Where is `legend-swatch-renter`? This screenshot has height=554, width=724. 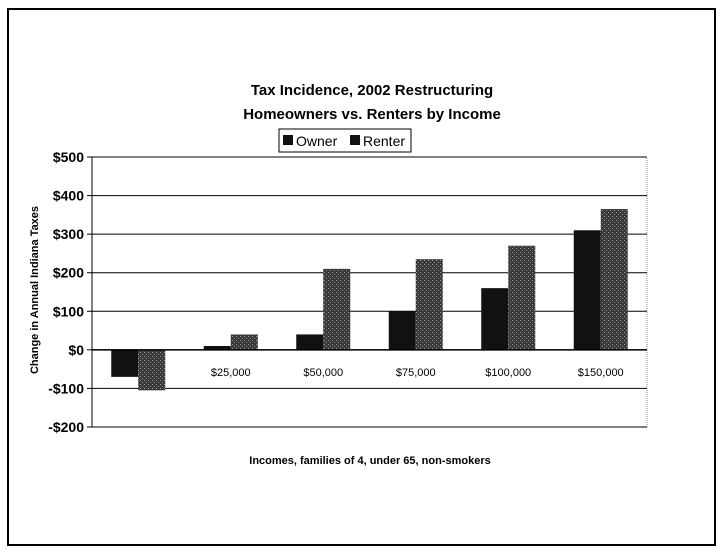 legend-swatch-renter is located at coordinates (355, 140).